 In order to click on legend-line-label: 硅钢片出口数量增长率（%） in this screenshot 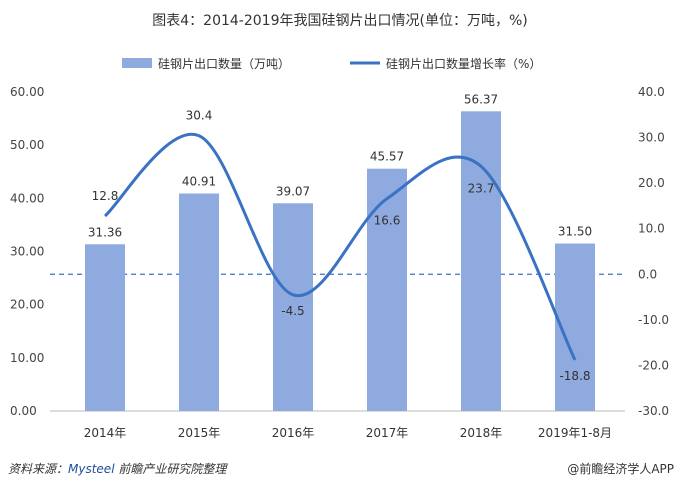, I will do `click(463, 63)`.